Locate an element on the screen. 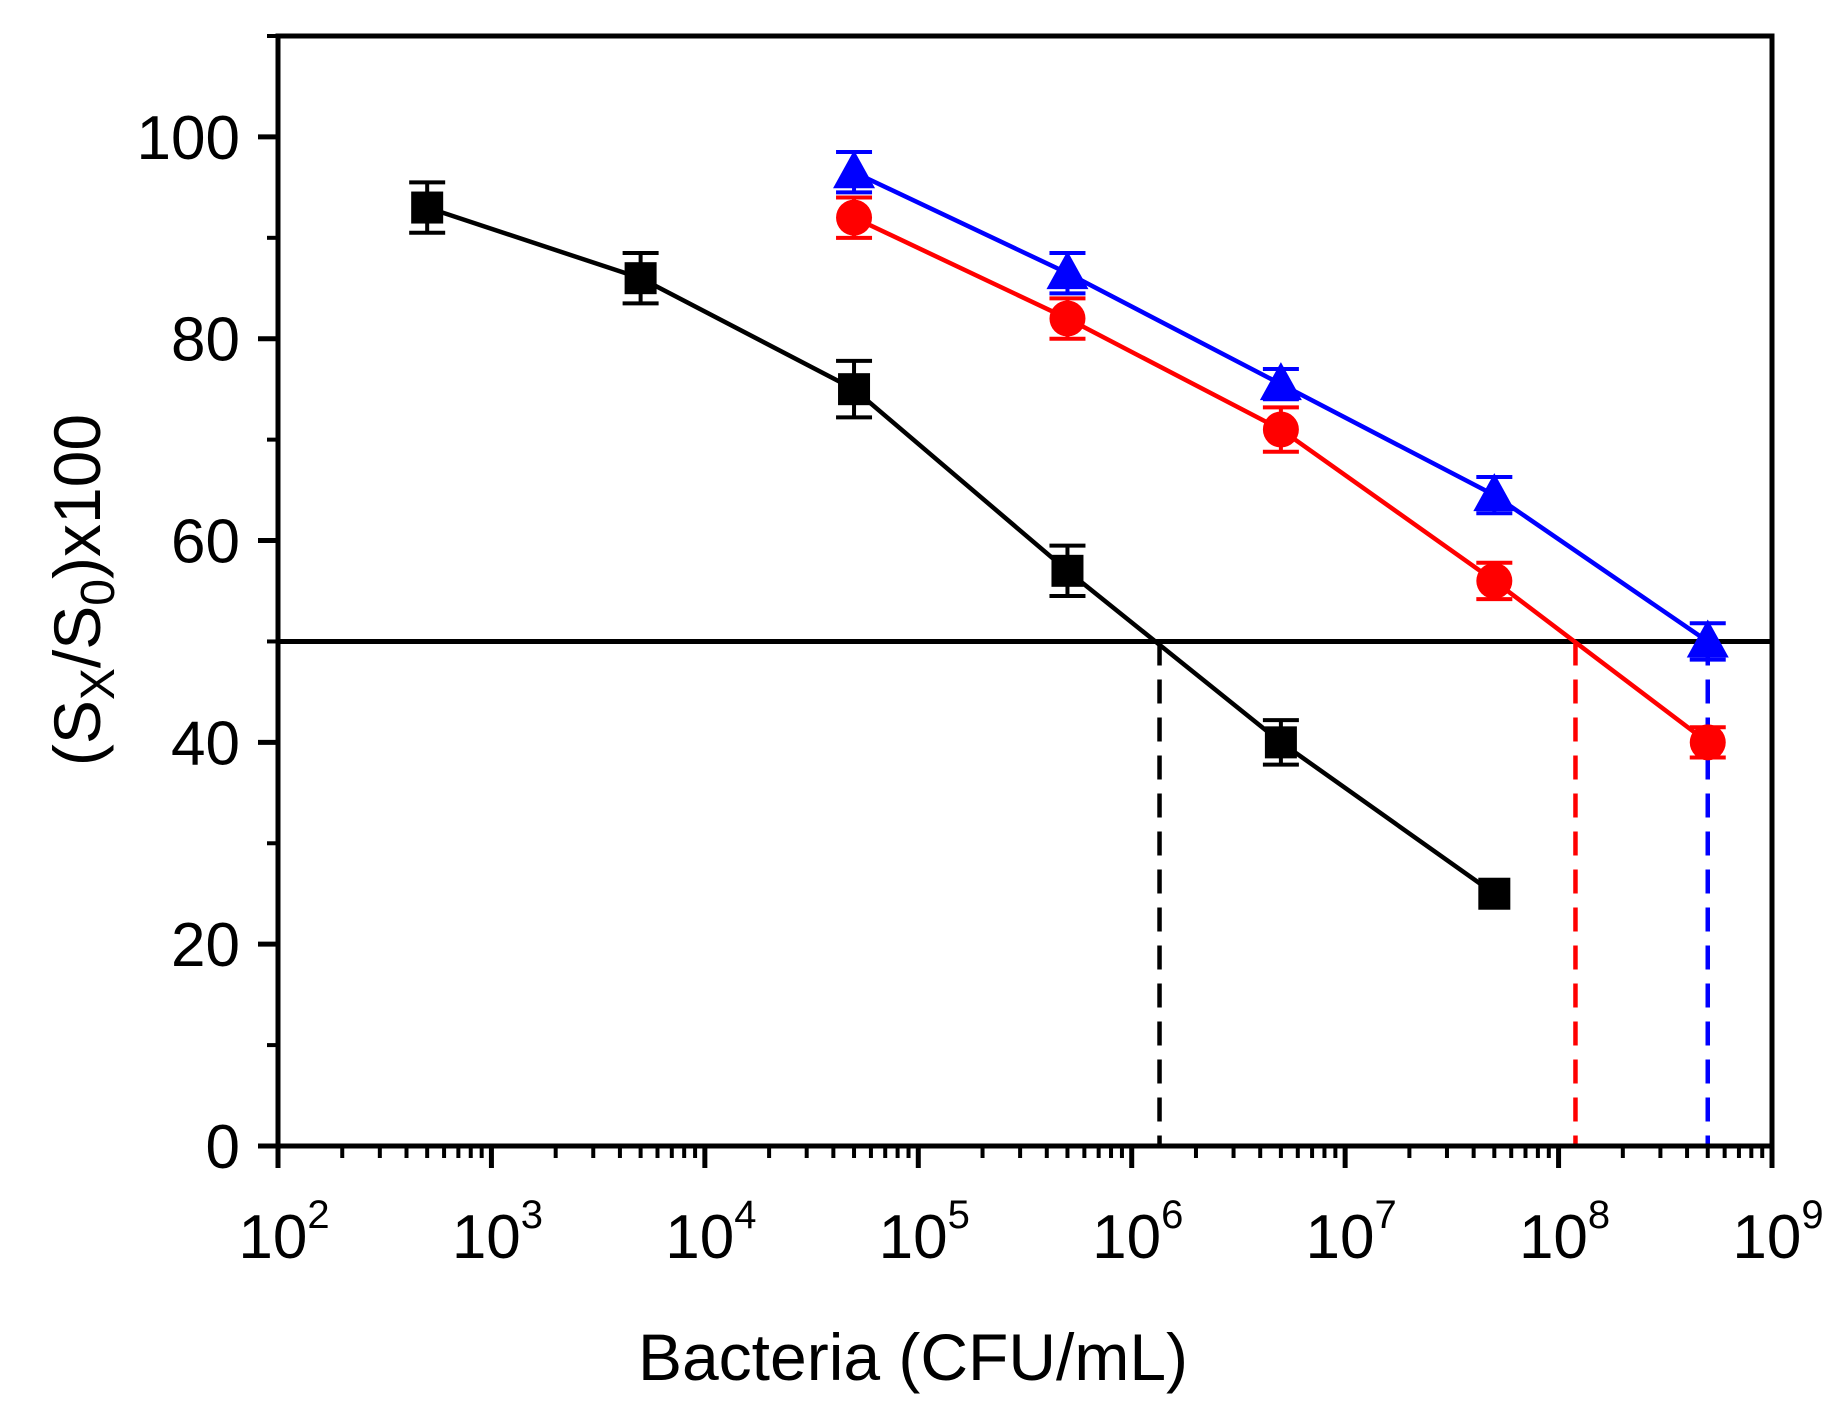 The image size is (1846, 1410). y-tick-label: 20 is located at coordinates (205, 945).